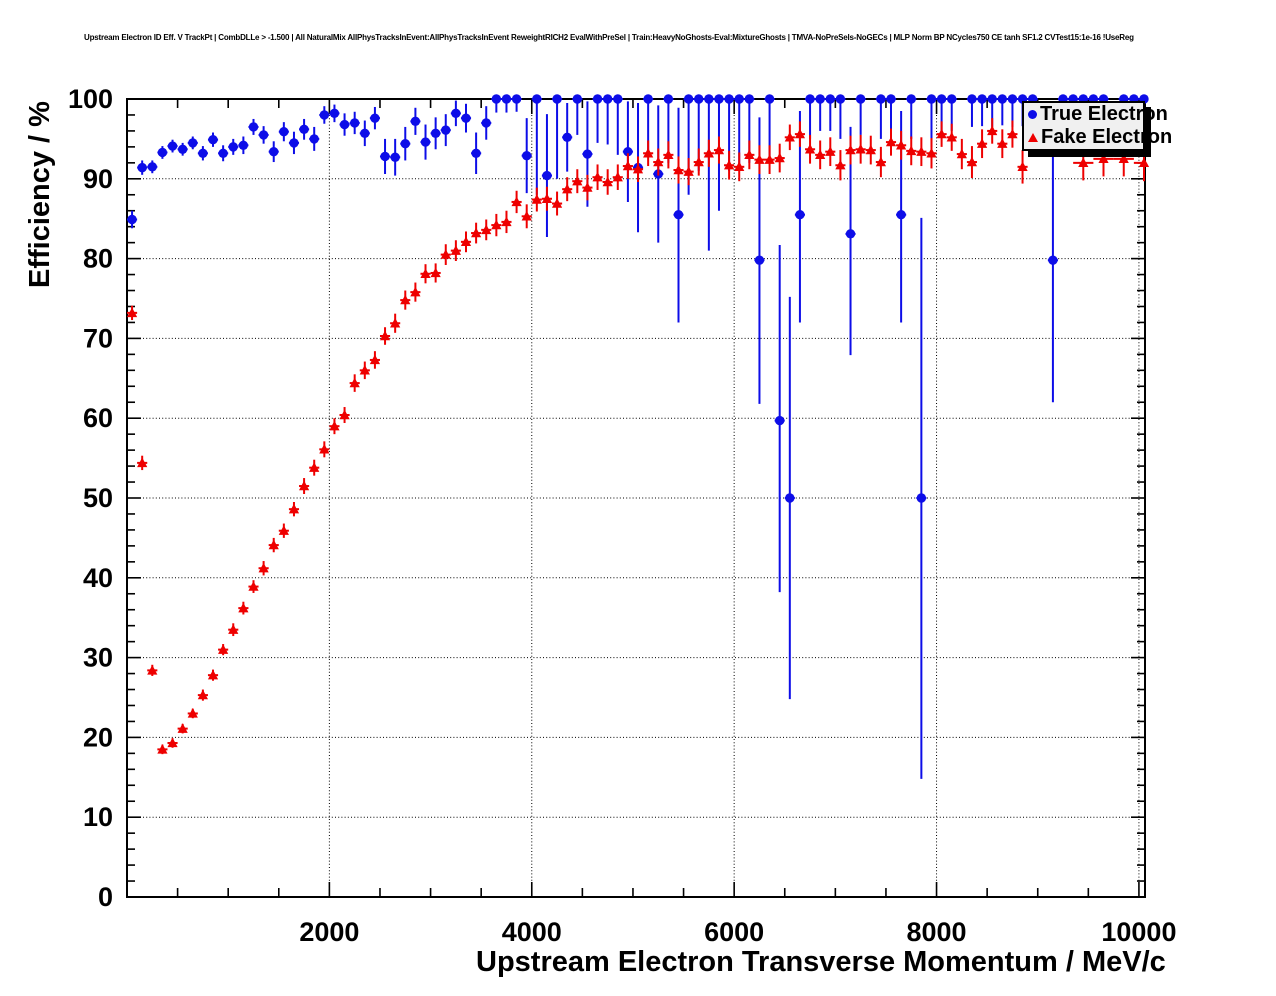  I want to click on y-tick-label: 60, so click(98, 418).